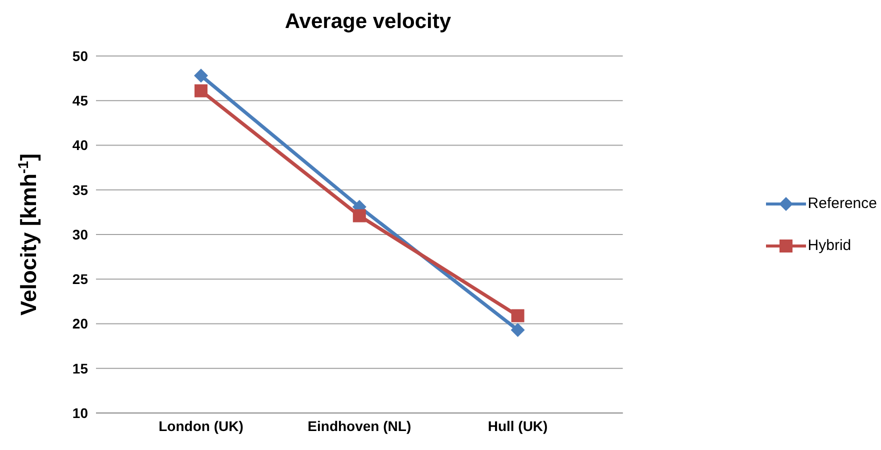 The height and width of the screenshot is (450, 881). What do you see at coordinates (80, 279) in the screenshot?
I see `y-tick-label: 25` at bounding box center [80, 279].